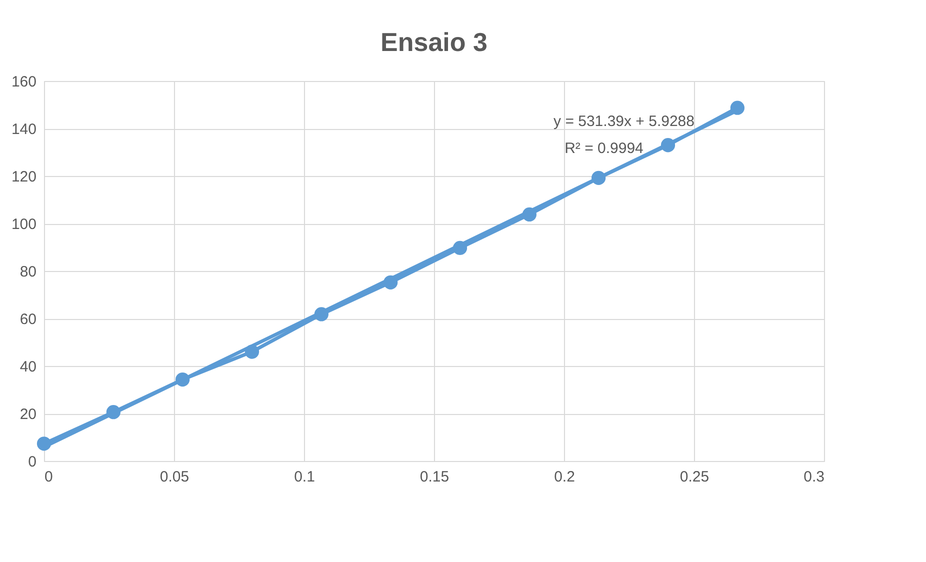 The image size is (926, 562). I want to click on y-tick-label: 60, so click(28, 319).